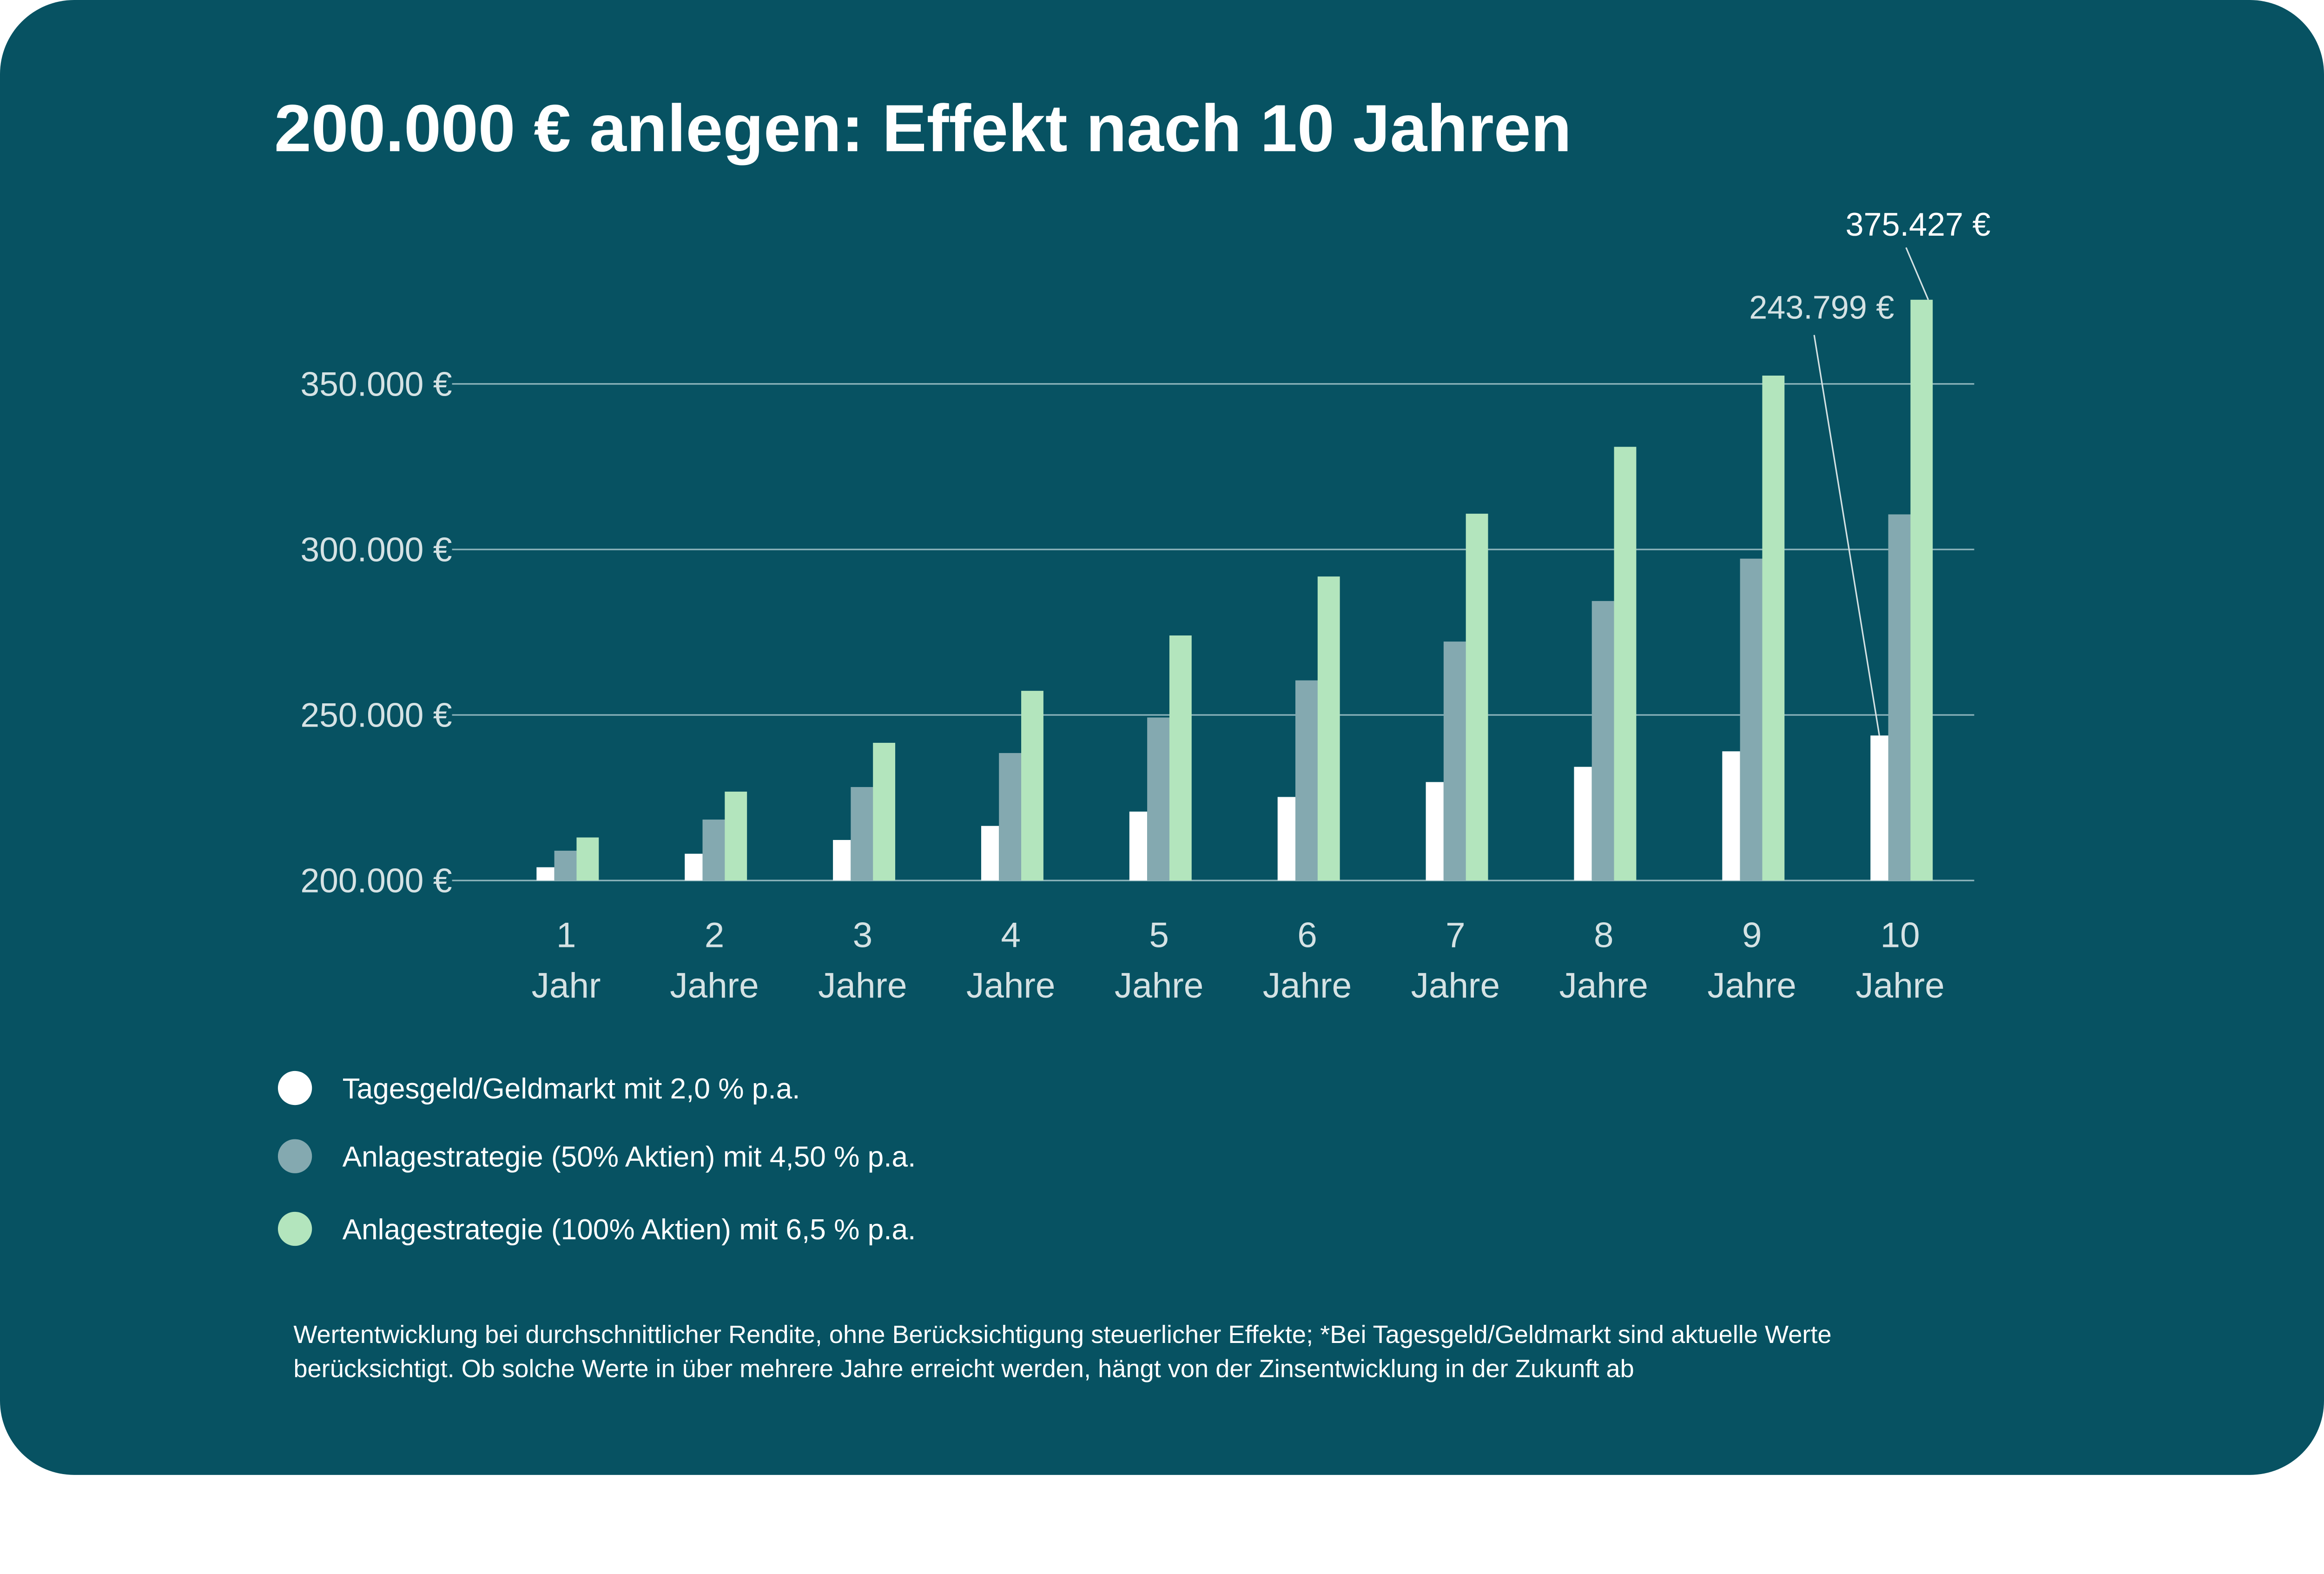 This screenshot has width=2324, height=1574. Describe the element at coordinates (1821, 307) in the screenshot. I see `annotation-label: 243.799 €` at that location.